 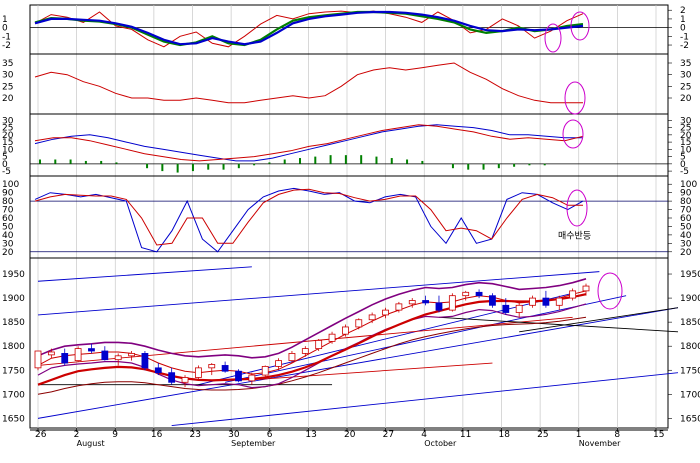 What do you see at coordinates (77, 435) in the screenshot?
I see `x-tick-label: 2` at bounding box center [77, 435].